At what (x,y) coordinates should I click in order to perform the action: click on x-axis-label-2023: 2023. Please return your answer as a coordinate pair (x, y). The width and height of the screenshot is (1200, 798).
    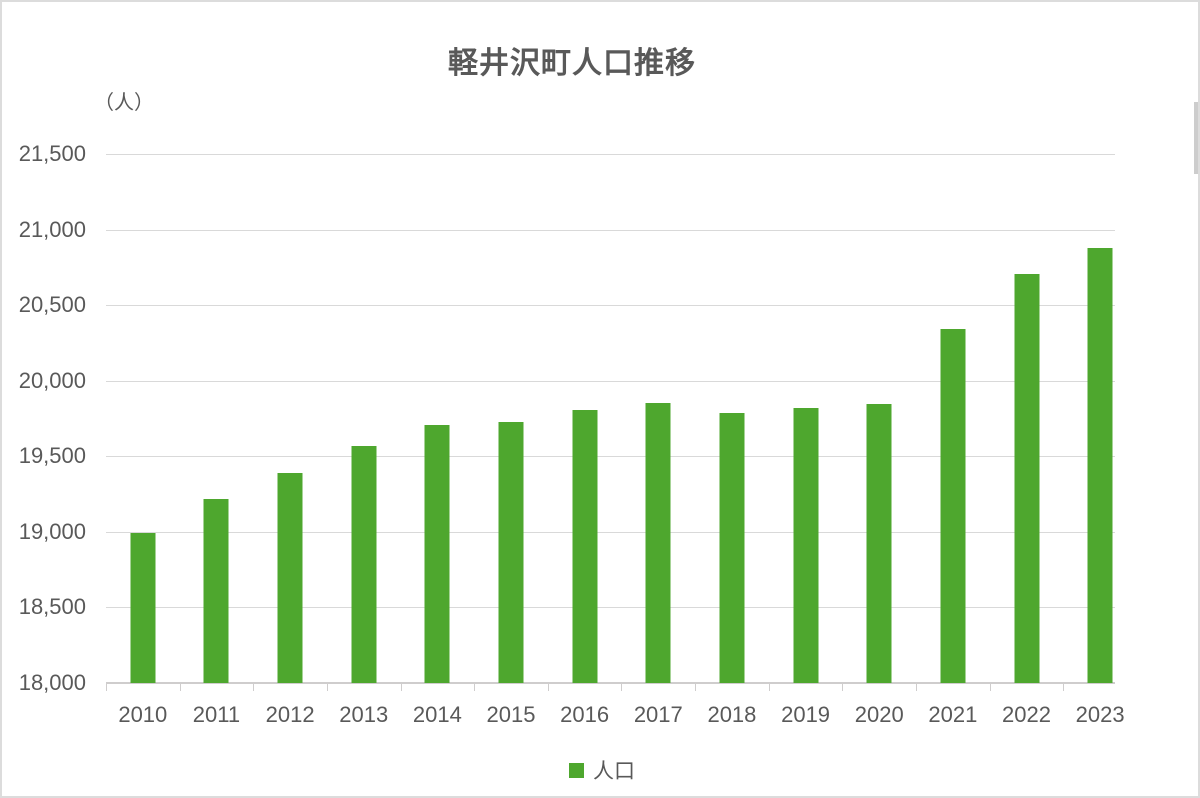
    Looking at the image, I should click on (1100, 714).